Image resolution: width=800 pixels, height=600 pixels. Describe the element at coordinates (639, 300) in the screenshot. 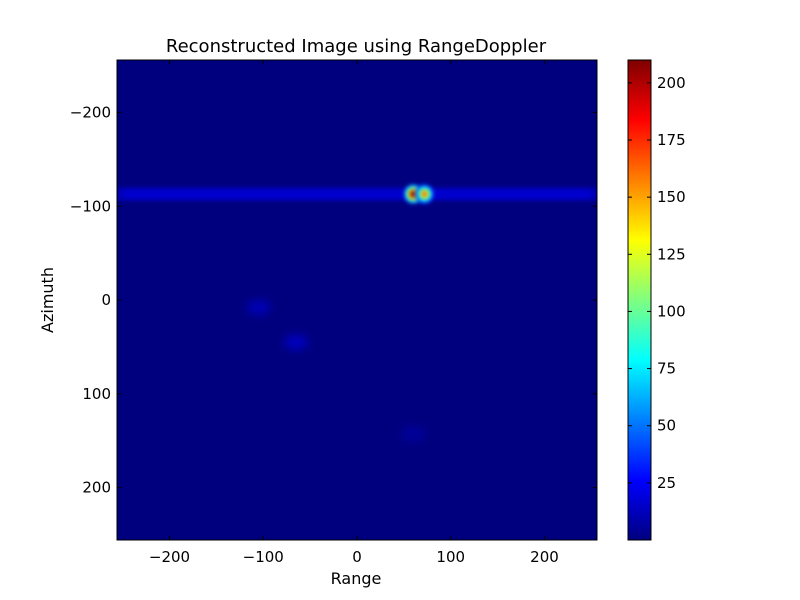

I see `colorbar-gradient` at that location.